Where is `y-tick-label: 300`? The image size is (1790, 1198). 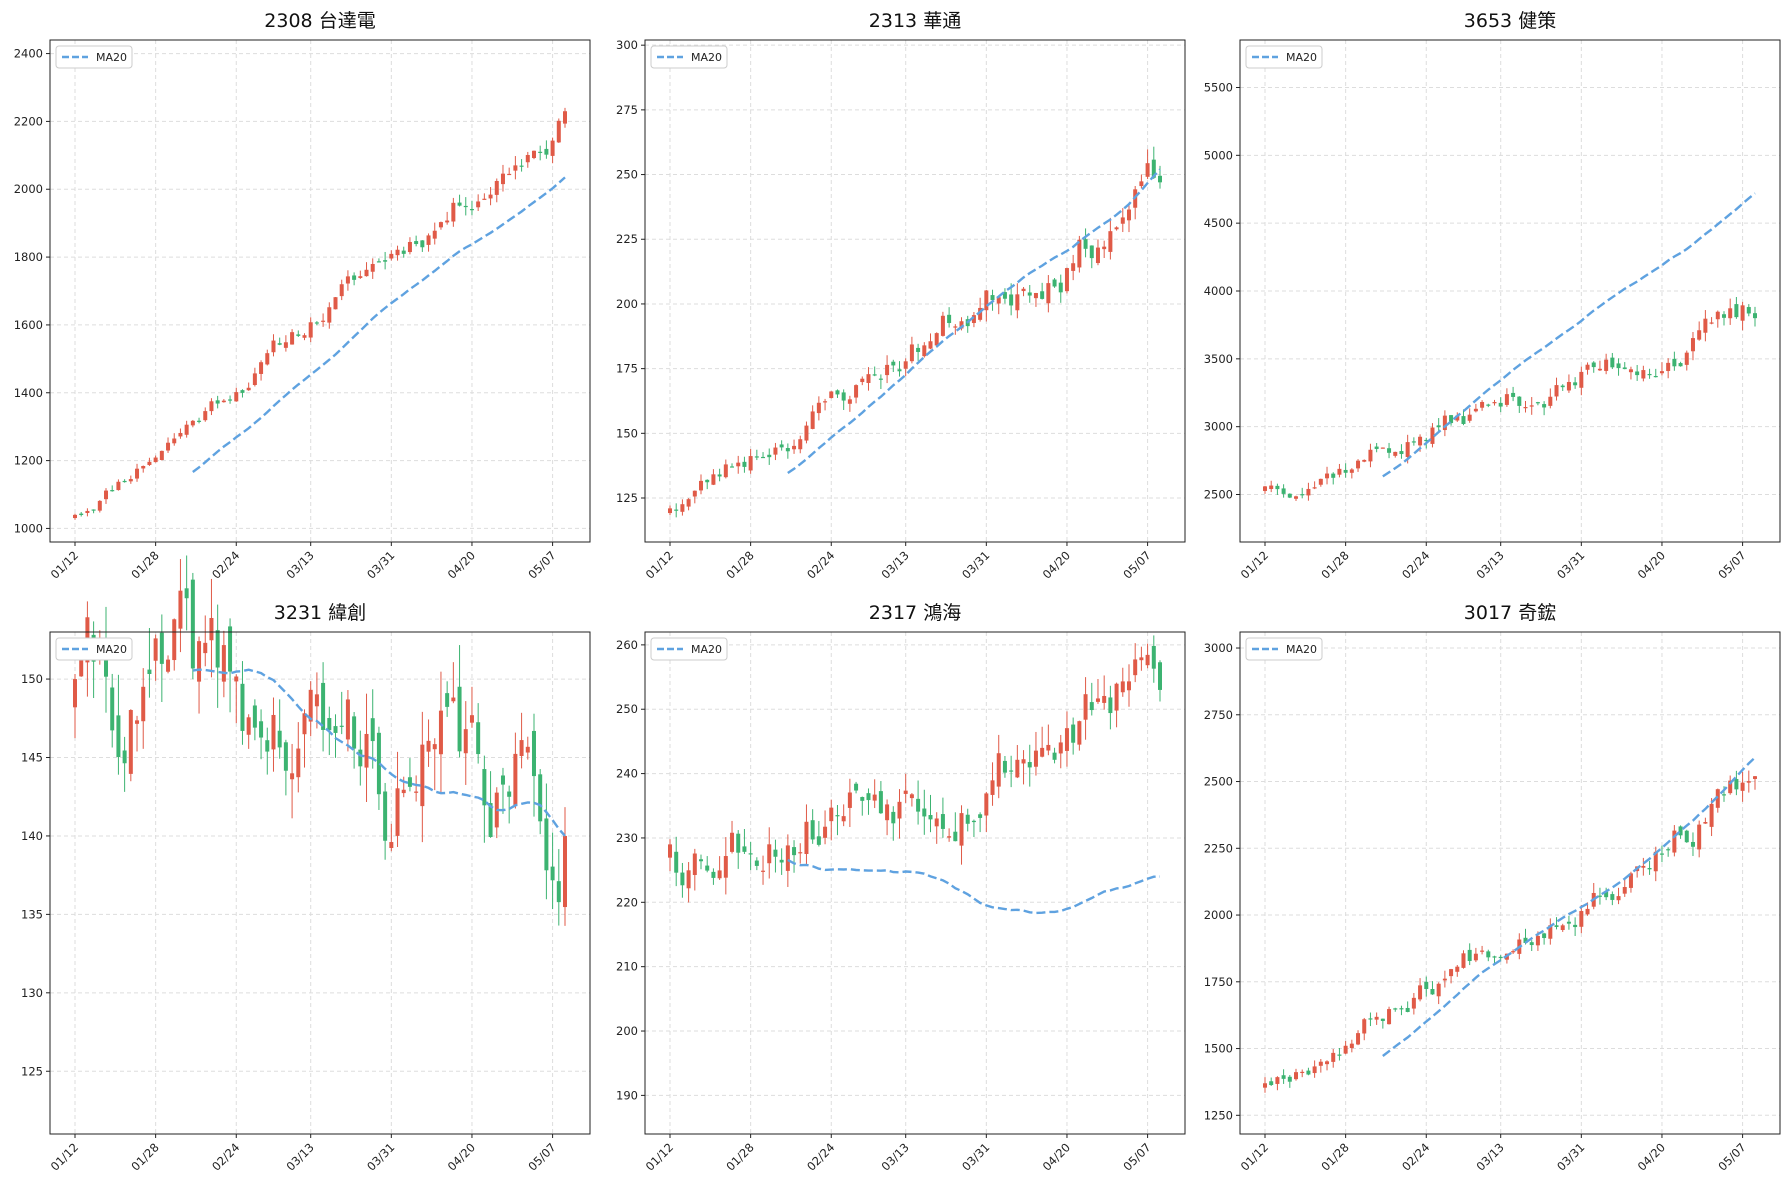 y-tick-label: 300 is located at coordinates (627, 45).